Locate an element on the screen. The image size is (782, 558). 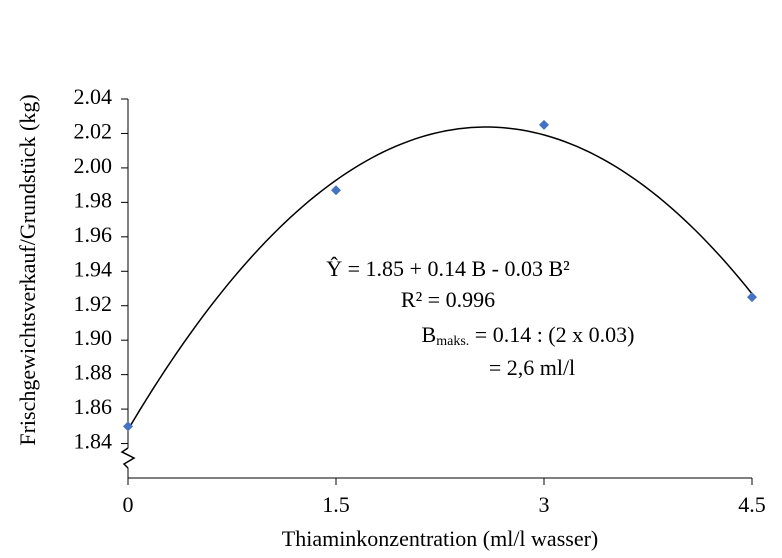
y-tick-label: 1.98 is located at coordinates (93, 199).